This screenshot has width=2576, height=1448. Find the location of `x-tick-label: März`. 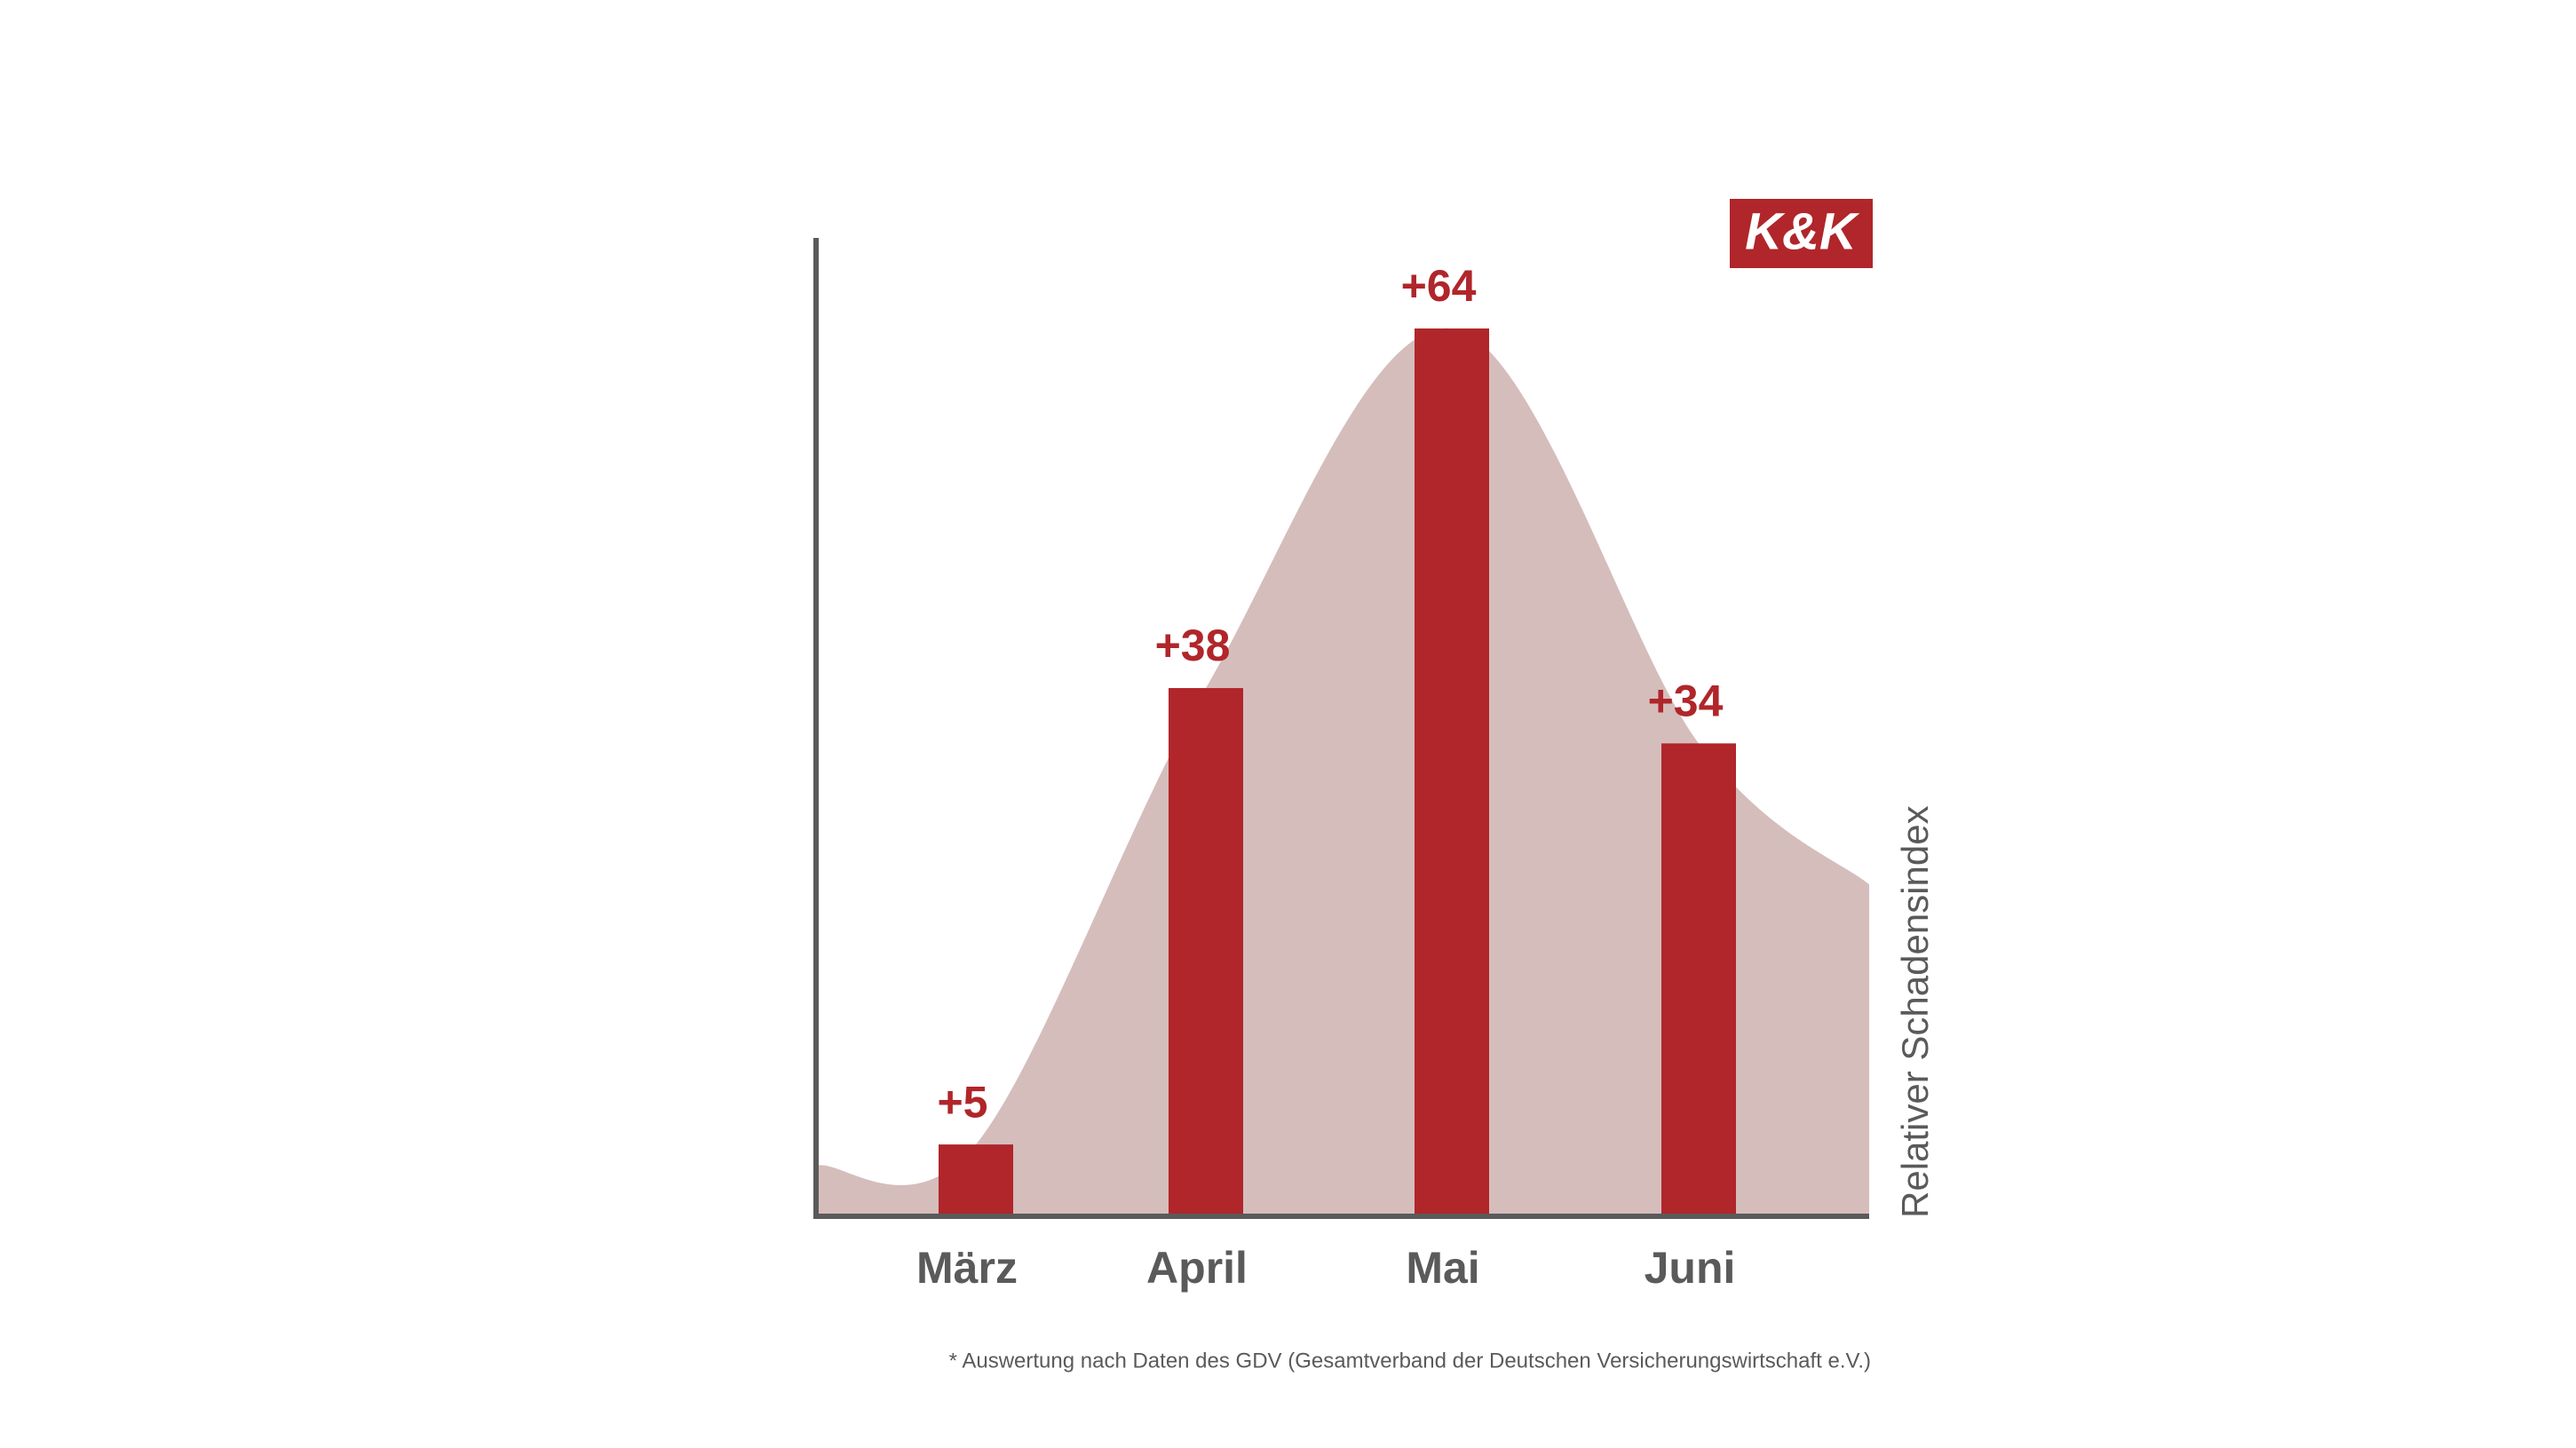

x-tick-label: März is located at coordinates (967, 1268).